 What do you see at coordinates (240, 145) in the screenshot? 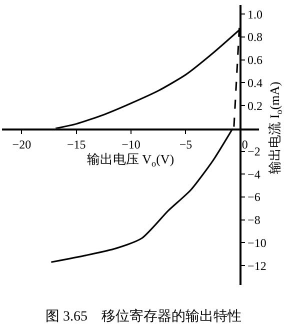
I see `x-tick-label: 0` at bounding box center [240, 145].